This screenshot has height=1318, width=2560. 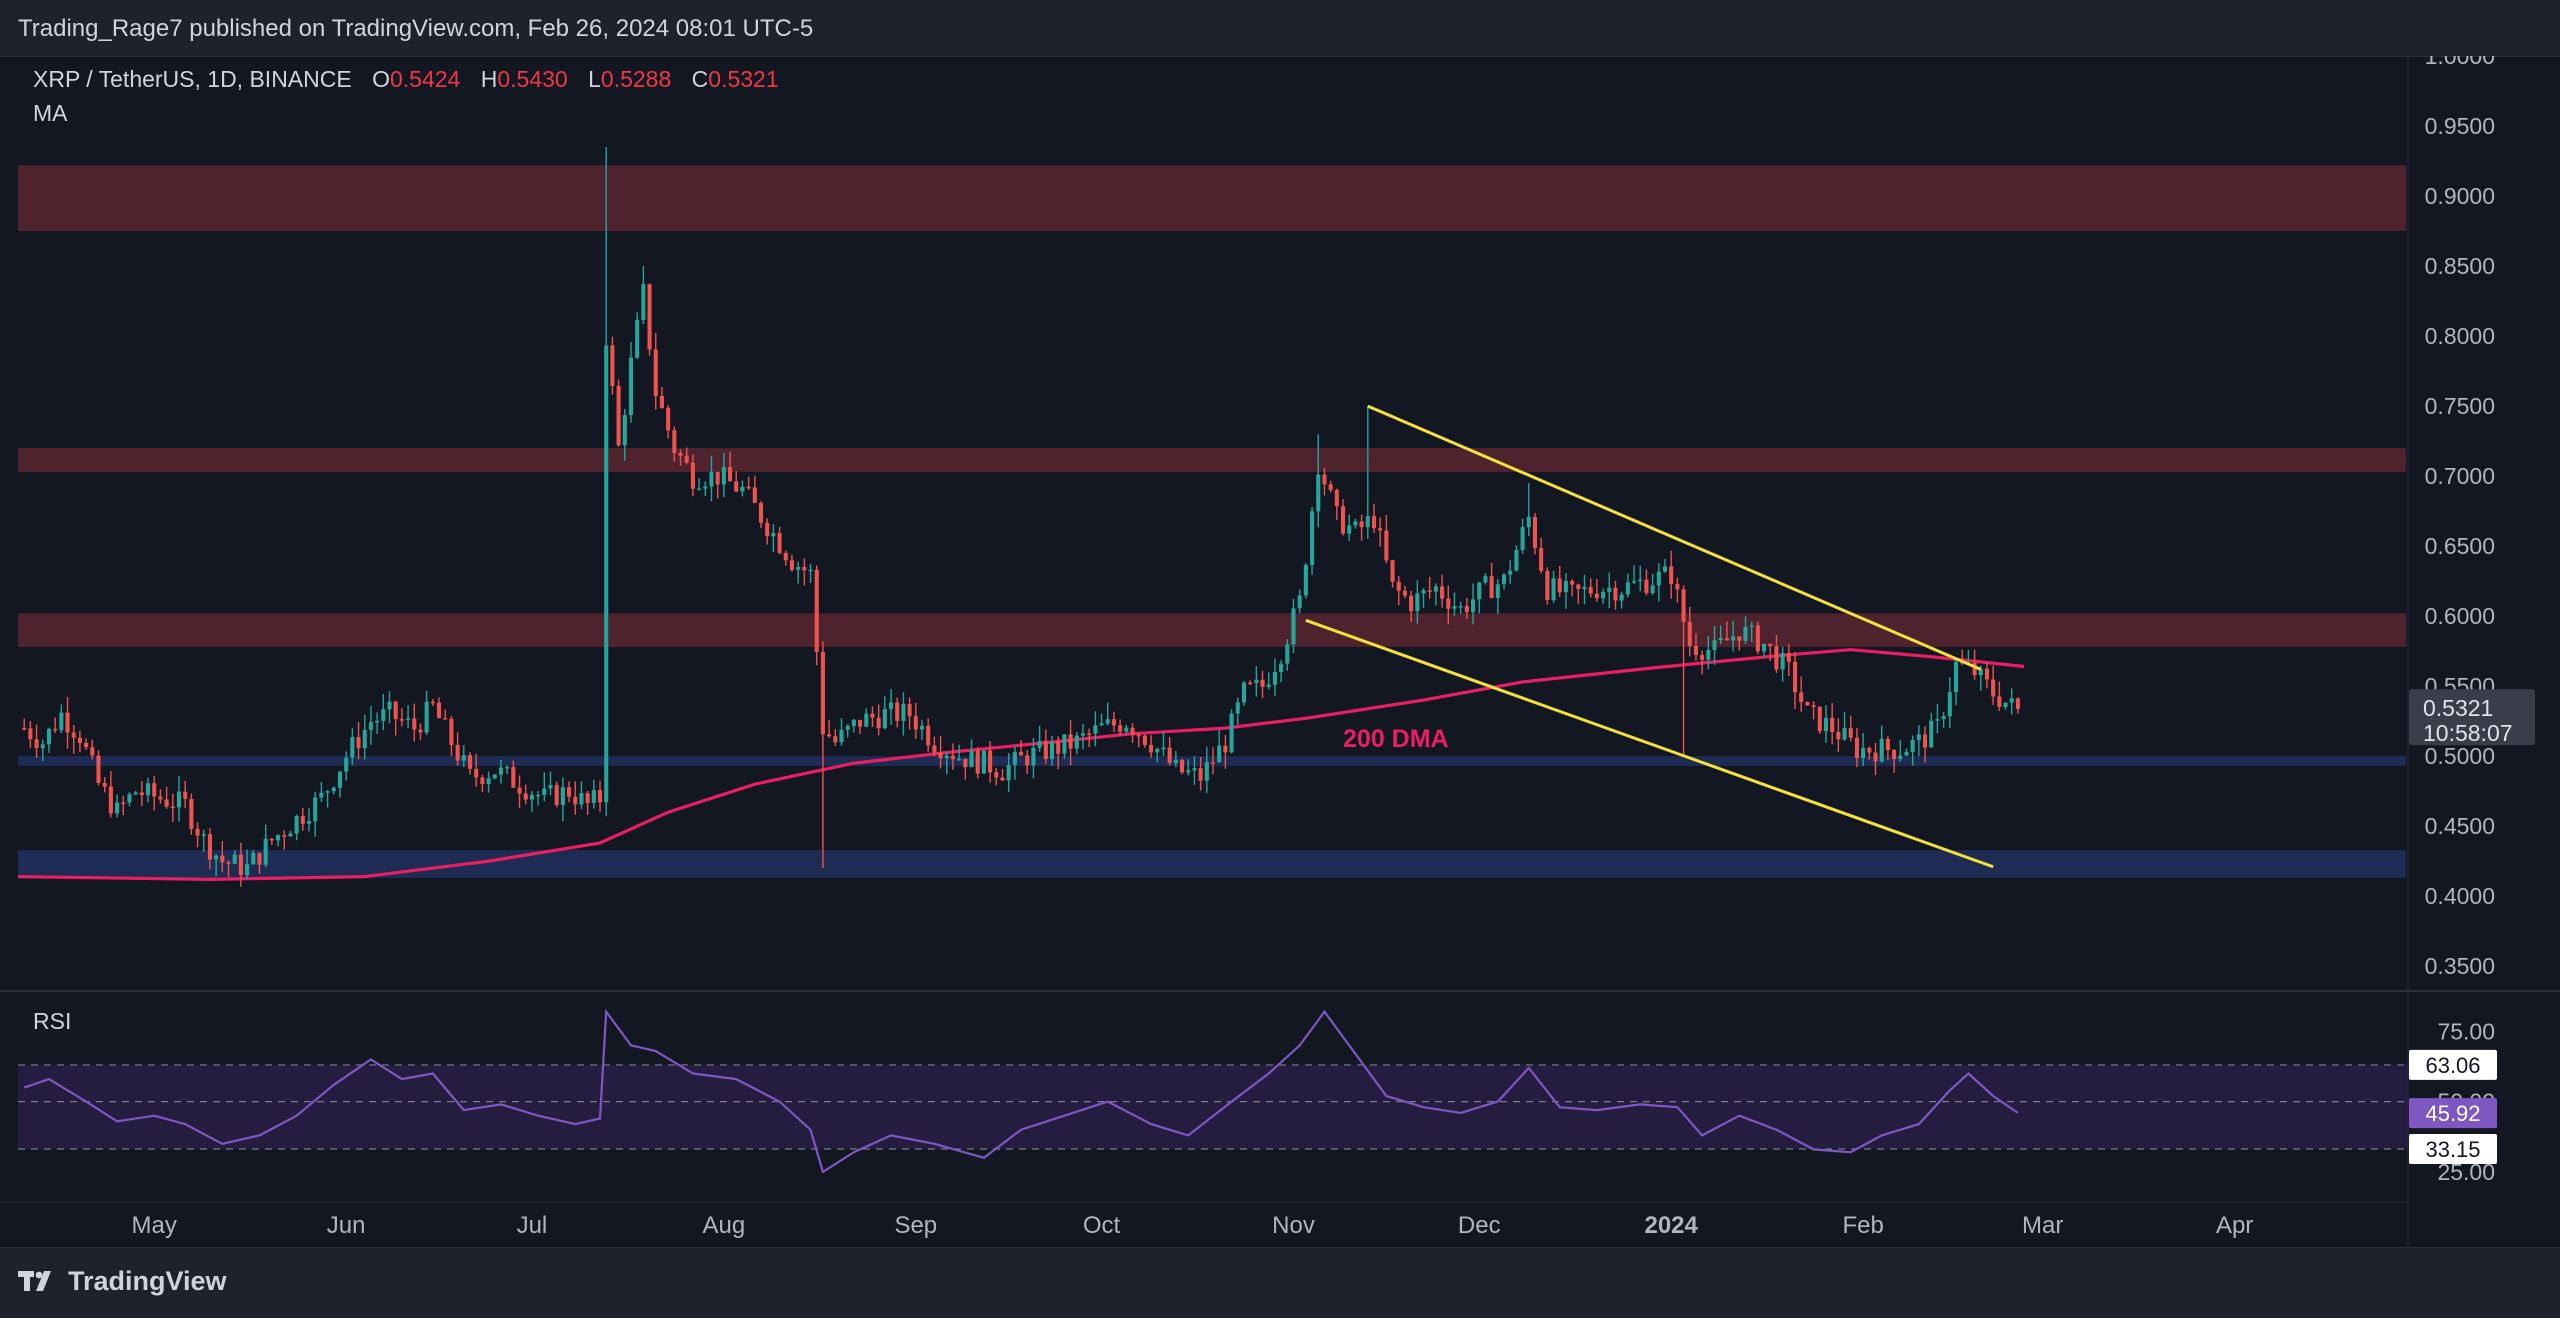 I want to click on time-tick-0: May, so click(x=154, y=1225).